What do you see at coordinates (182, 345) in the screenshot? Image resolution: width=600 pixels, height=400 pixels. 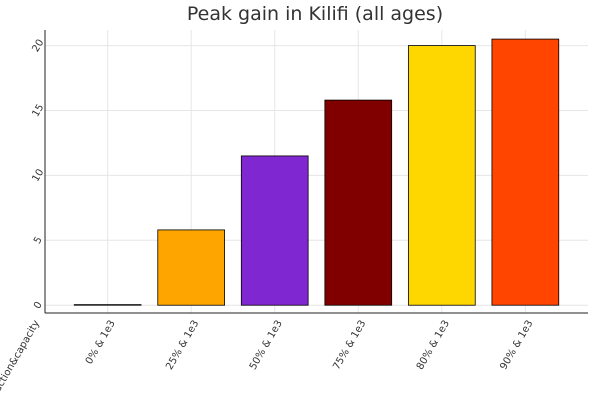 I see `x-tick-label: 25% & 1e3` at bounding box center [182, 345].